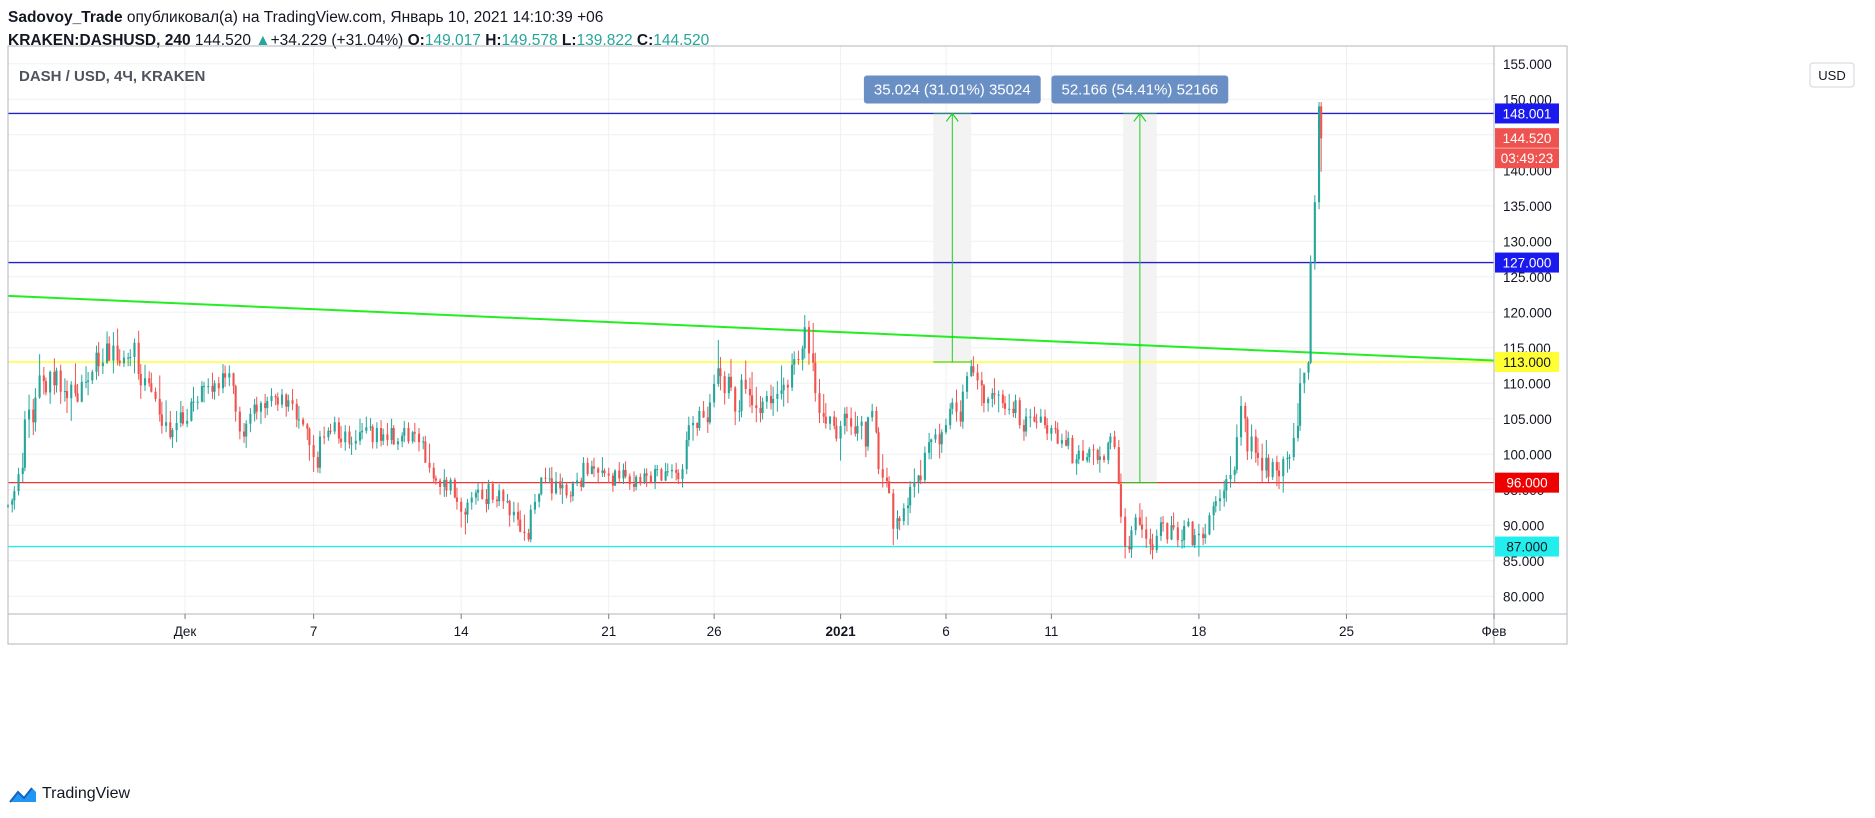 The width and height of the screenshot is (1875, 818). What do you see at coordinates (69, 794) in the screenshot?
I see `tradingview-brand: TradingView` at bounding box center [69, 794].